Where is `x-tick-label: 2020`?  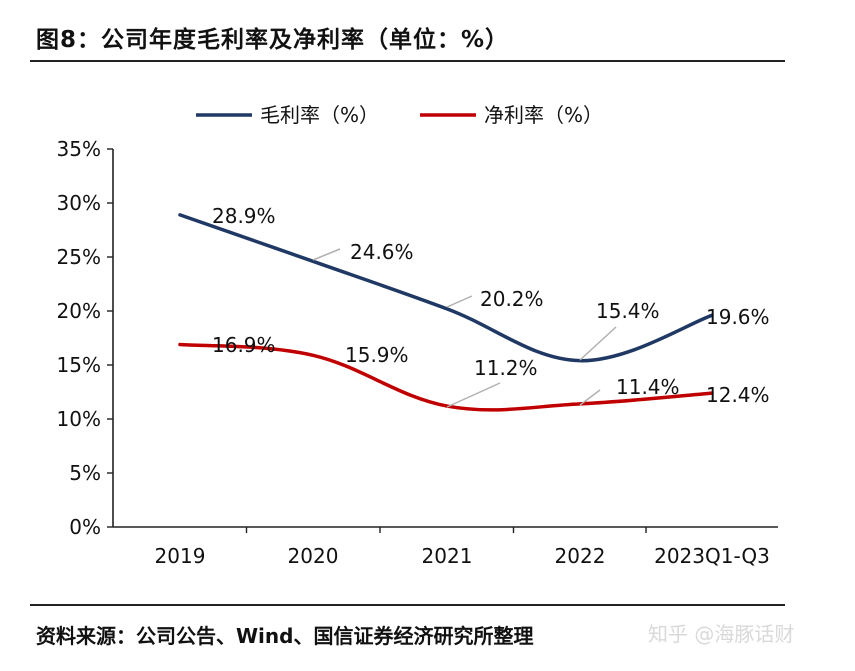
x-tick-label: 2020 is located at coordinates (313, 556).